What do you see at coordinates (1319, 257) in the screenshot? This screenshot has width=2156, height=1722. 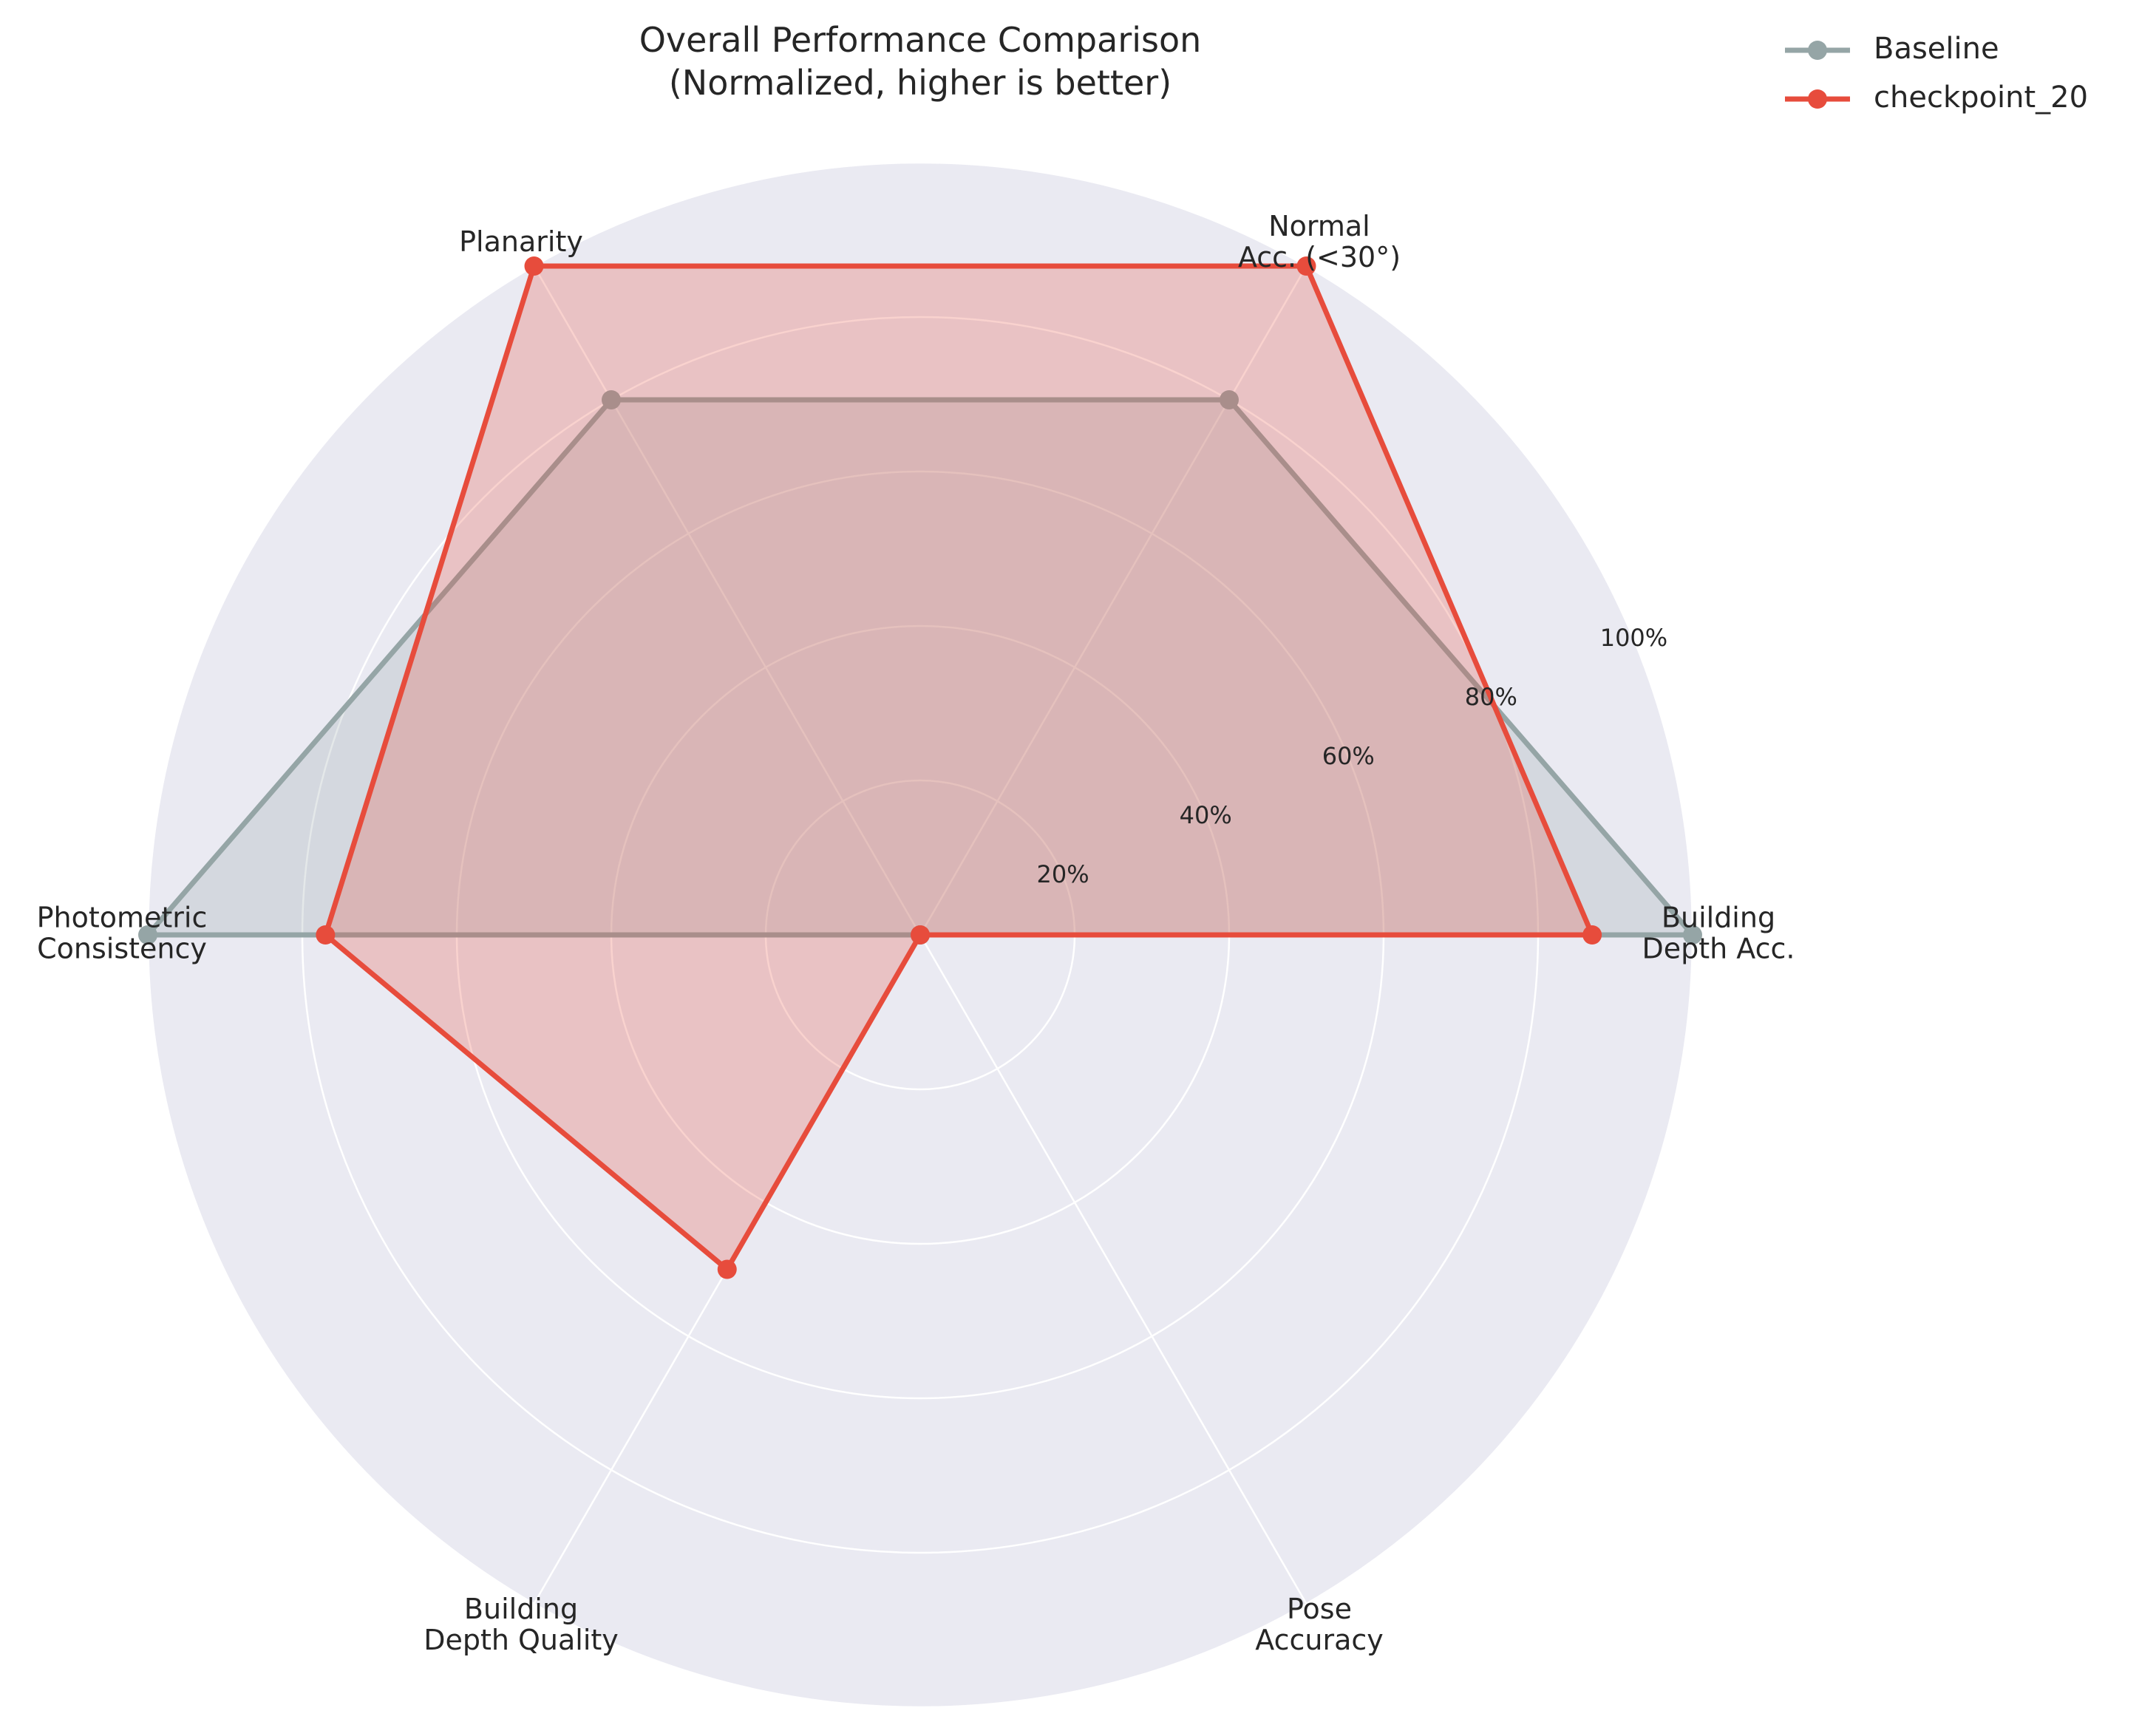 I see `axis-label: Acc. (<30°)` at bounding box center [1319, 257].